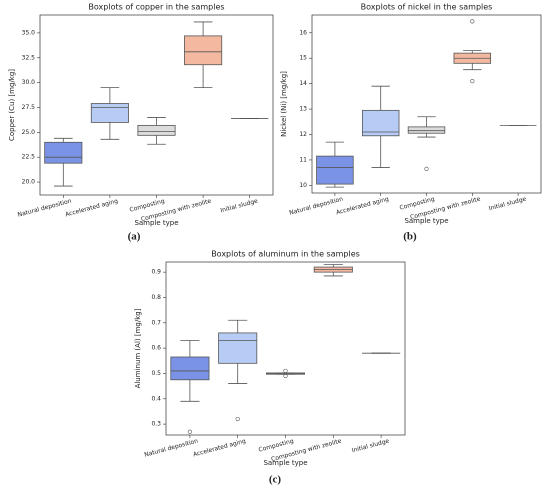 The width and height of the screenshot is (550, 489). I want to click on y-tick-label: 0.8, so click(156, 297).